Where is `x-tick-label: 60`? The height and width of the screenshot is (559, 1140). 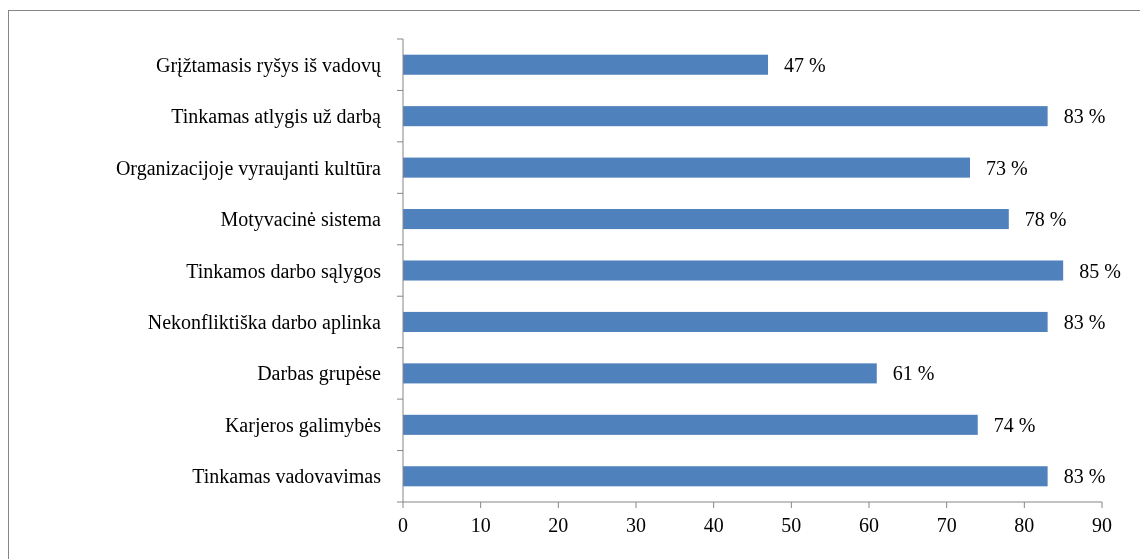
x-tick-label: 60 is located at coordinates (869, 525).